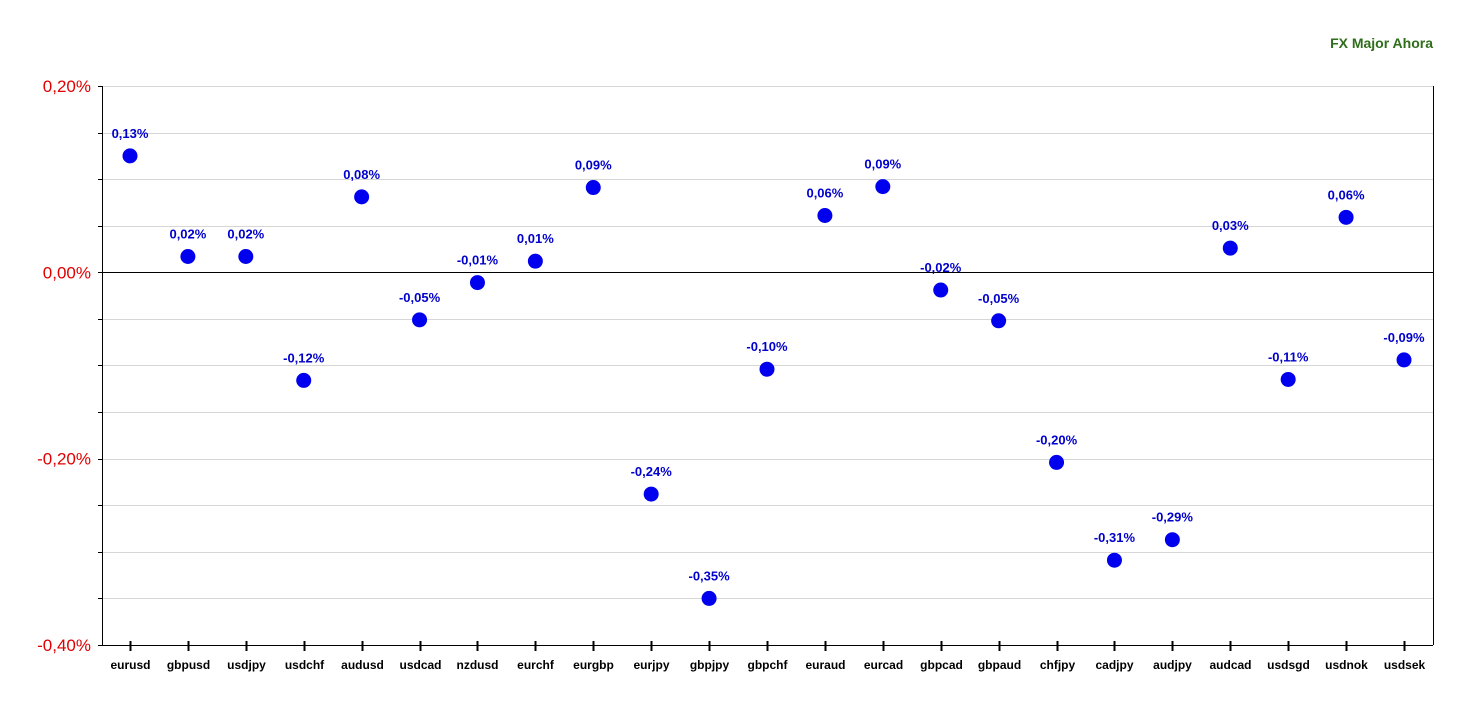 This screenshot has height=707, width=1468. Describe the element at coordinates (1058, 665) in the screenshot. I see `x-tick-label: chfjpy` at that location.